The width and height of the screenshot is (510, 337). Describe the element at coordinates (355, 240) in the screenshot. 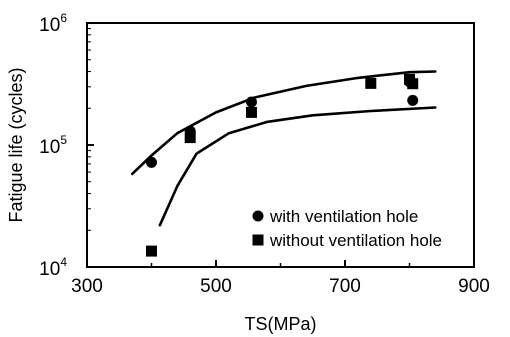

I see `legend-label: without ventilation hole` at that location.